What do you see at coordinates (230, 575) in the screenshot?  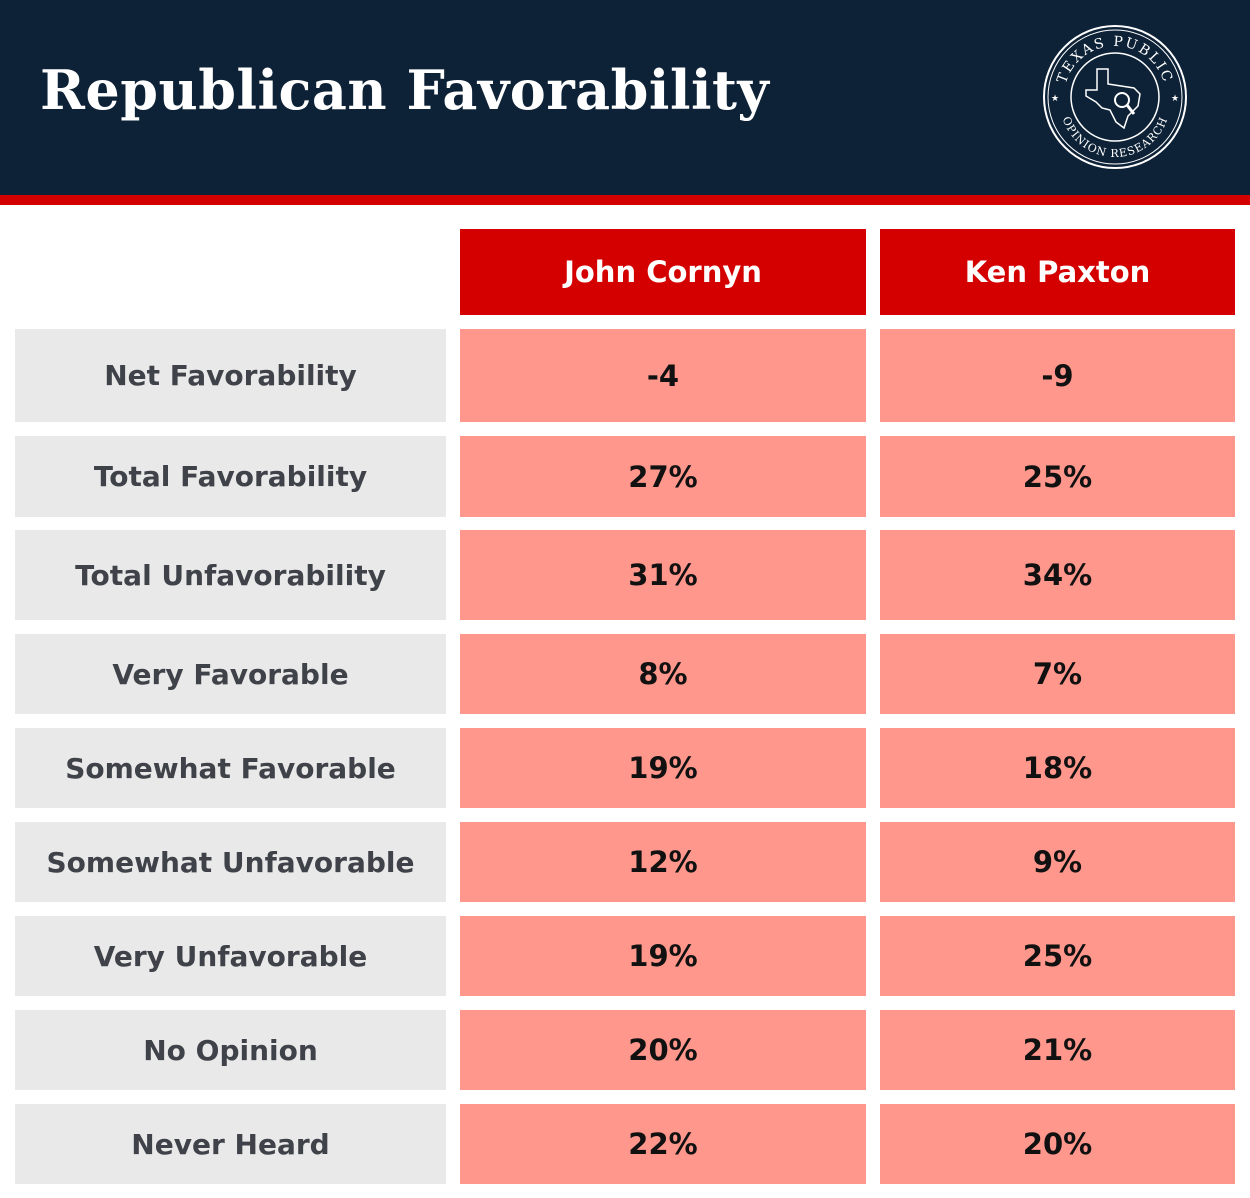 I see `row-label: Total Unfavorability` at bounding box center [230, 575].